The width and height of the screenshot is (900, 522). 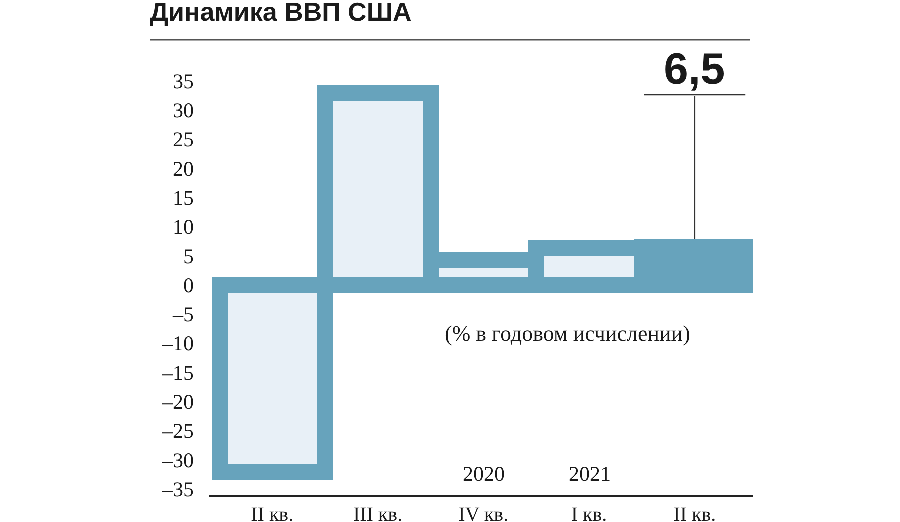 I want to click on y-tick-label: 25, so click(x=183, y=140).